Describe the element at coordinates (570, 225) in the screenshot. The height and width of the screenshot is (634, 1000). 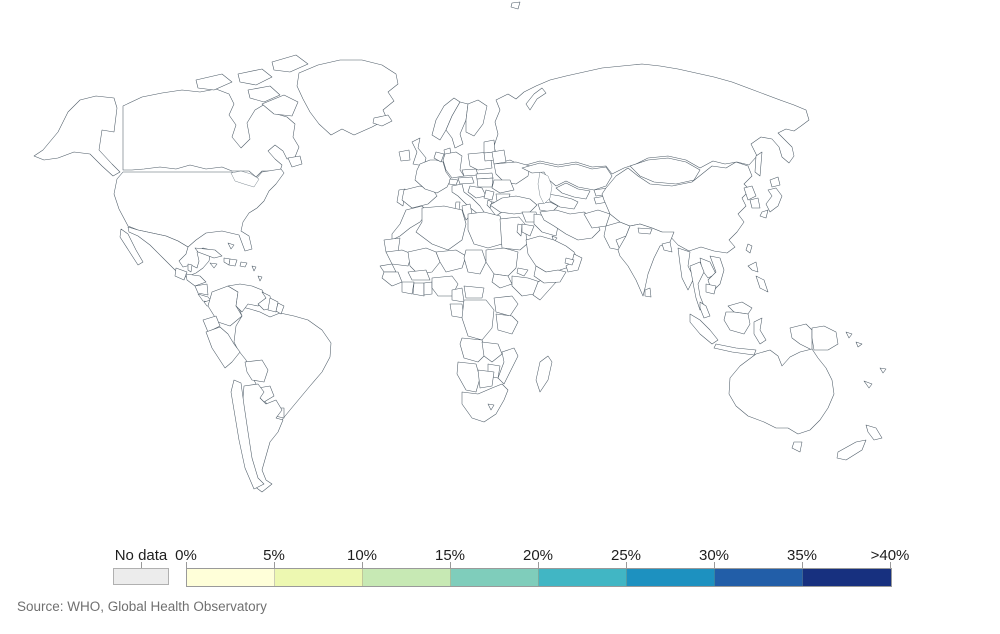
I see `country-iran` at that location.